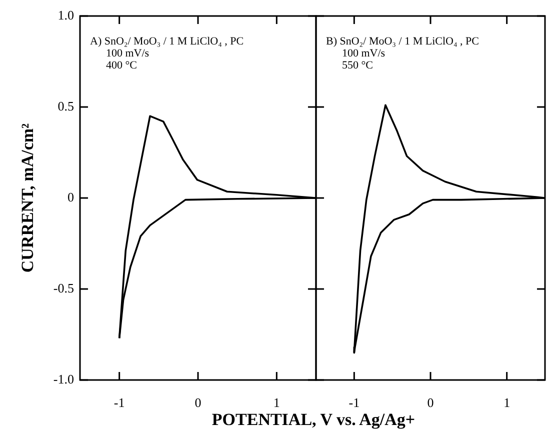 This screenshot has height=440, width=547. I want to click on annotation: 400 °C, so click(121, 65).